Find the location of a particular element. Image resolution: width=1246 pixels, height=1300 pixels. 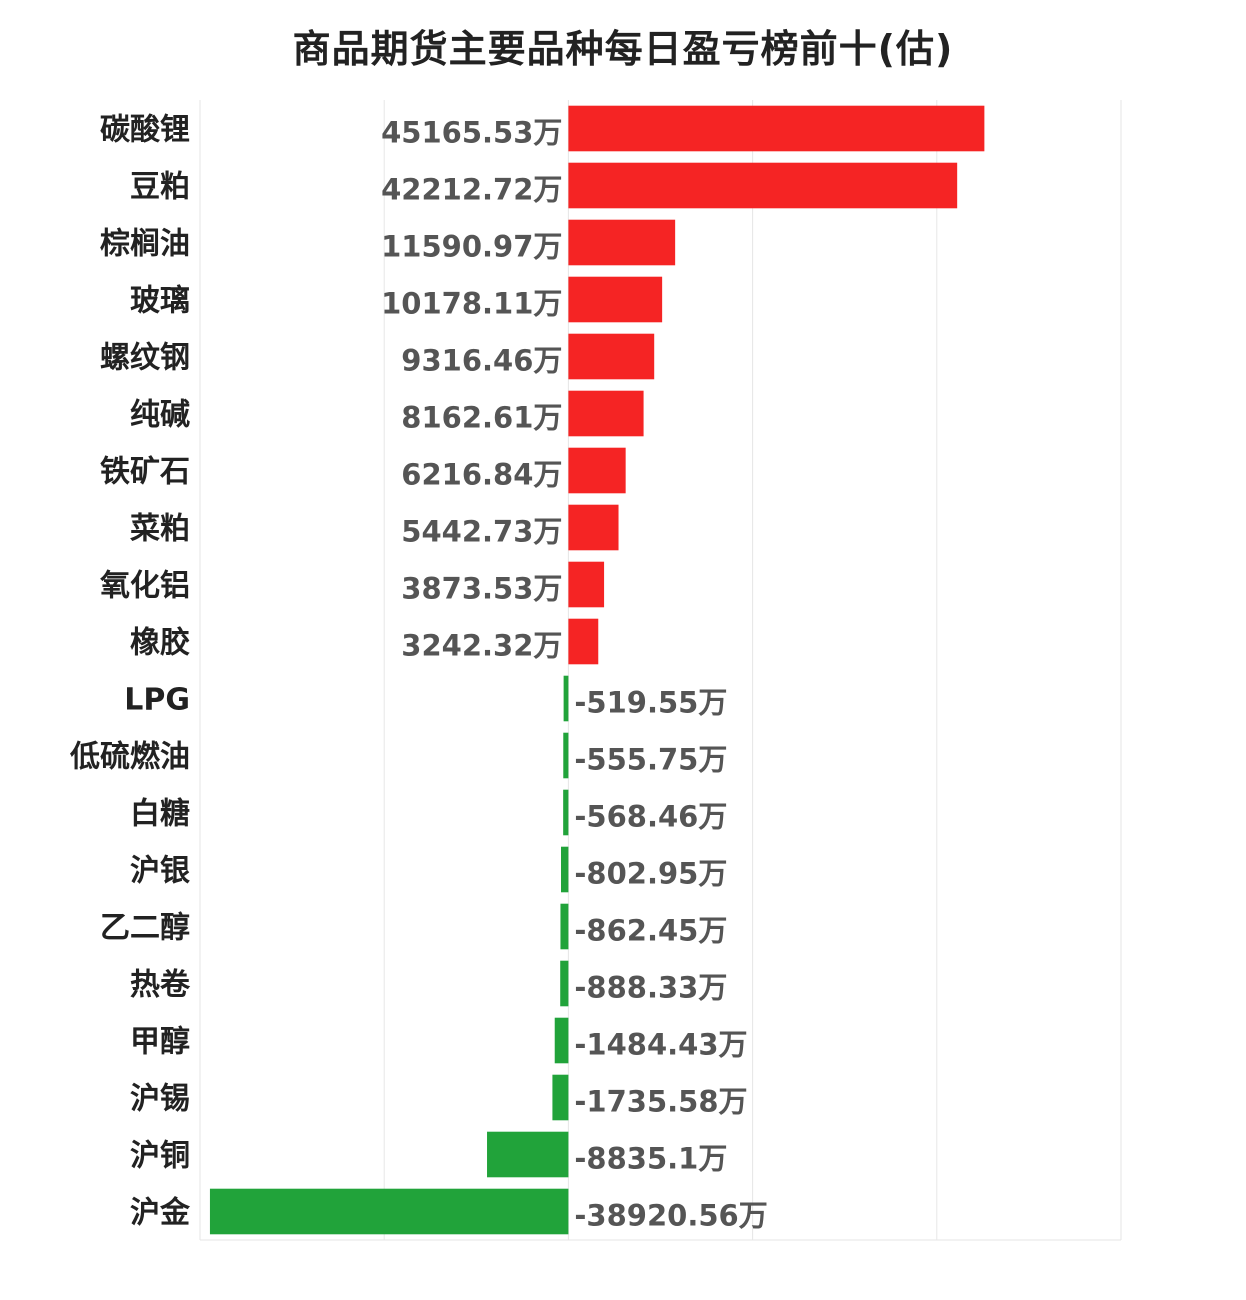

chart-title: 商品期货主要品种每日盈亏榜前十(估) is located at coordinates (623, 49).